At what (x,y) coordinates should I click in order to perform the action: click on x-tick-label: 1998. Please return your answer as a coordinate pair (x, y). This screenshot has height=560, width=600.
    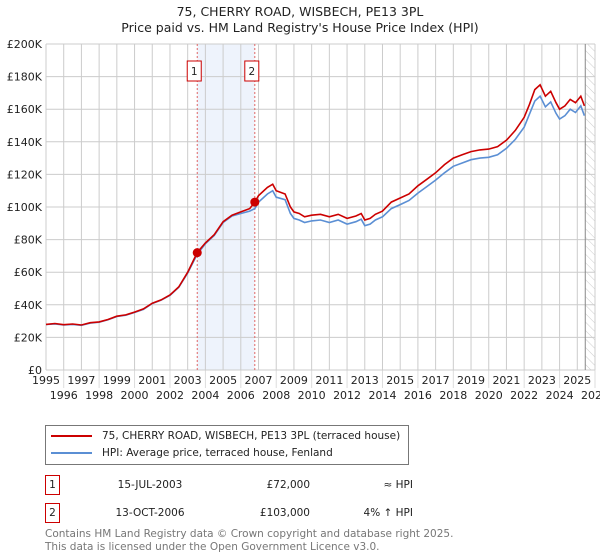
    Looking at the image, I should click on (99, 395).